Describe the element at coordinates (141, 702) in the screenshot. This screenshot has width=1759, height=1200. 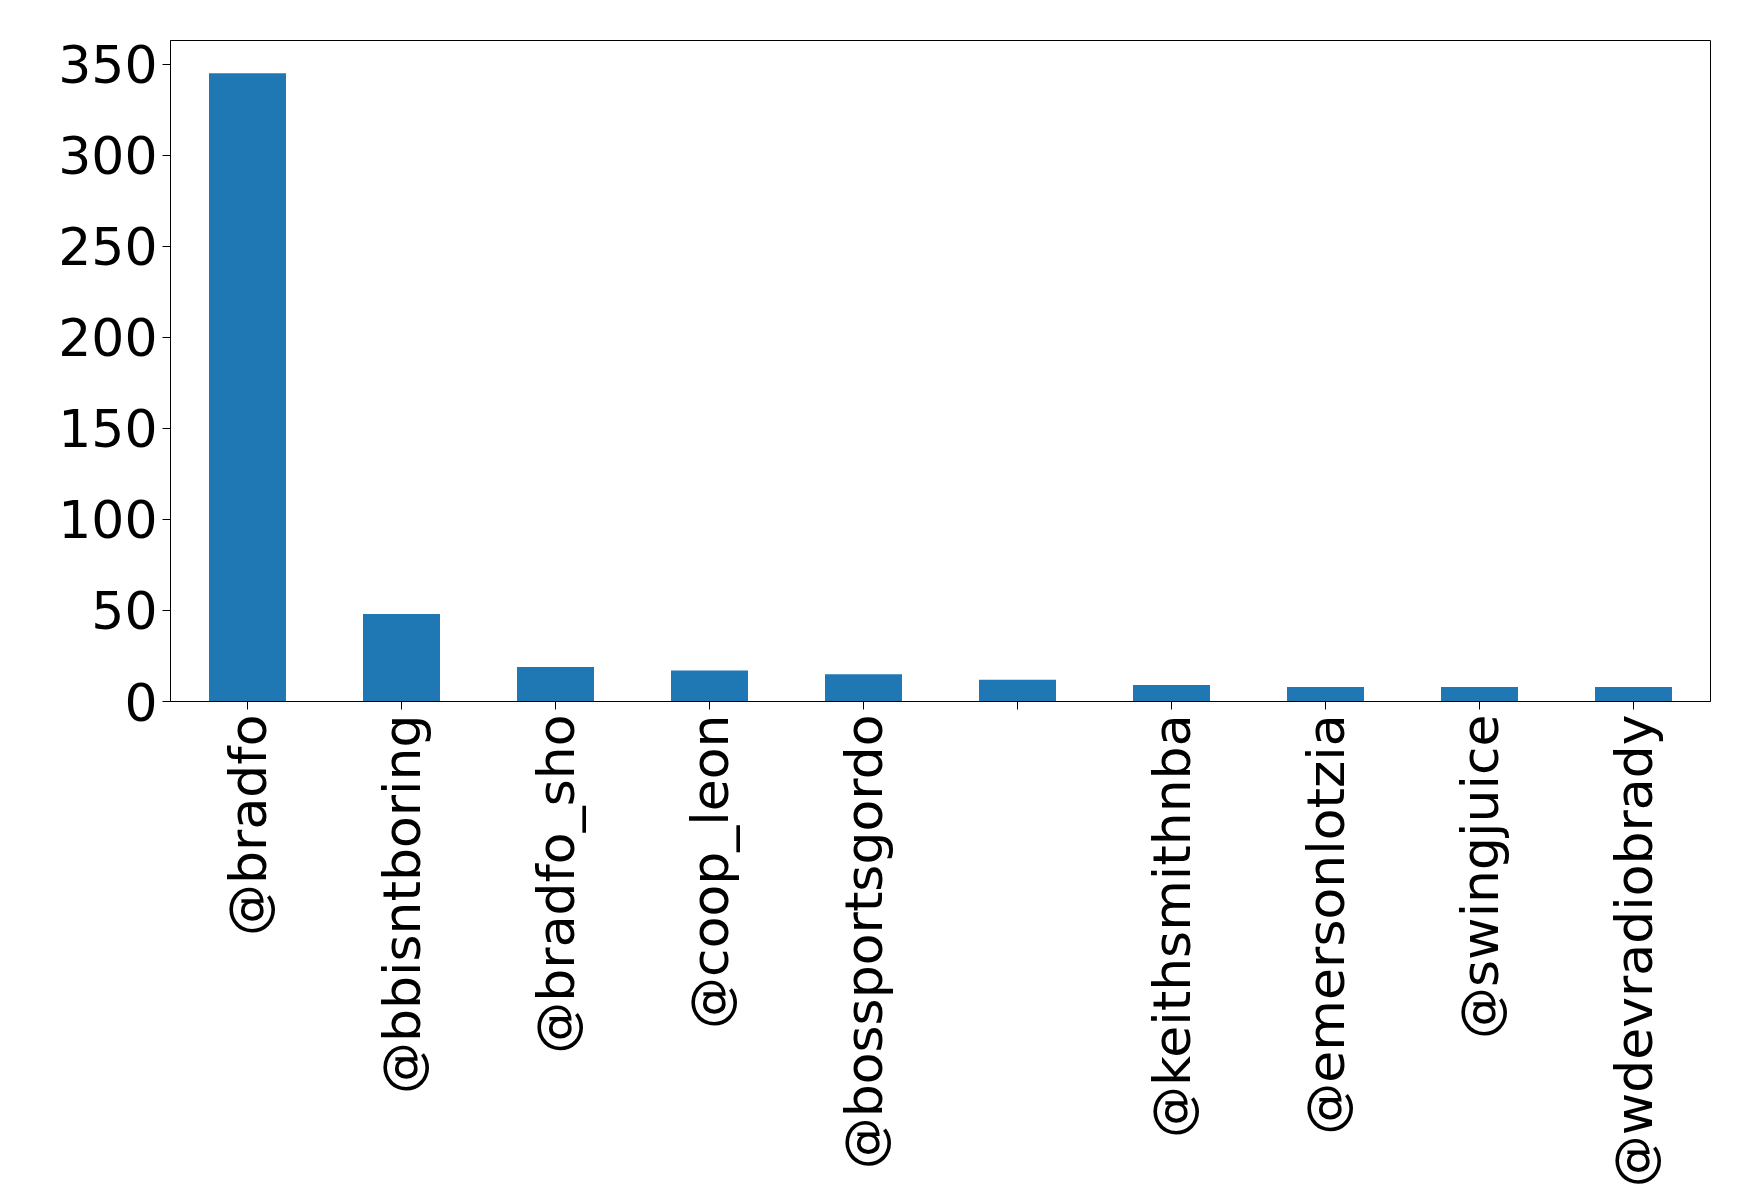
I see `y-tick-label: 0` at that location.